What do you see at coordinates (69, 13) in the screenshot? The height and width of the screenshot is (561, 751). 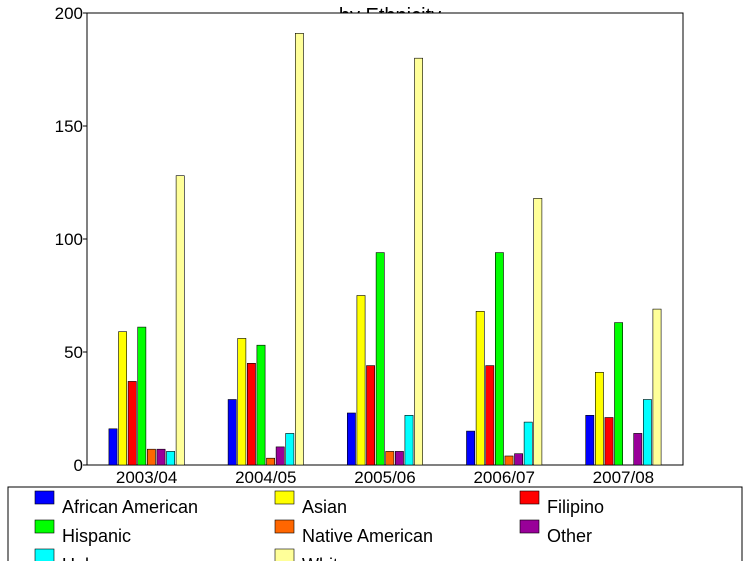 I see `y-tick-label: 200` at bounding box center [69, 13].